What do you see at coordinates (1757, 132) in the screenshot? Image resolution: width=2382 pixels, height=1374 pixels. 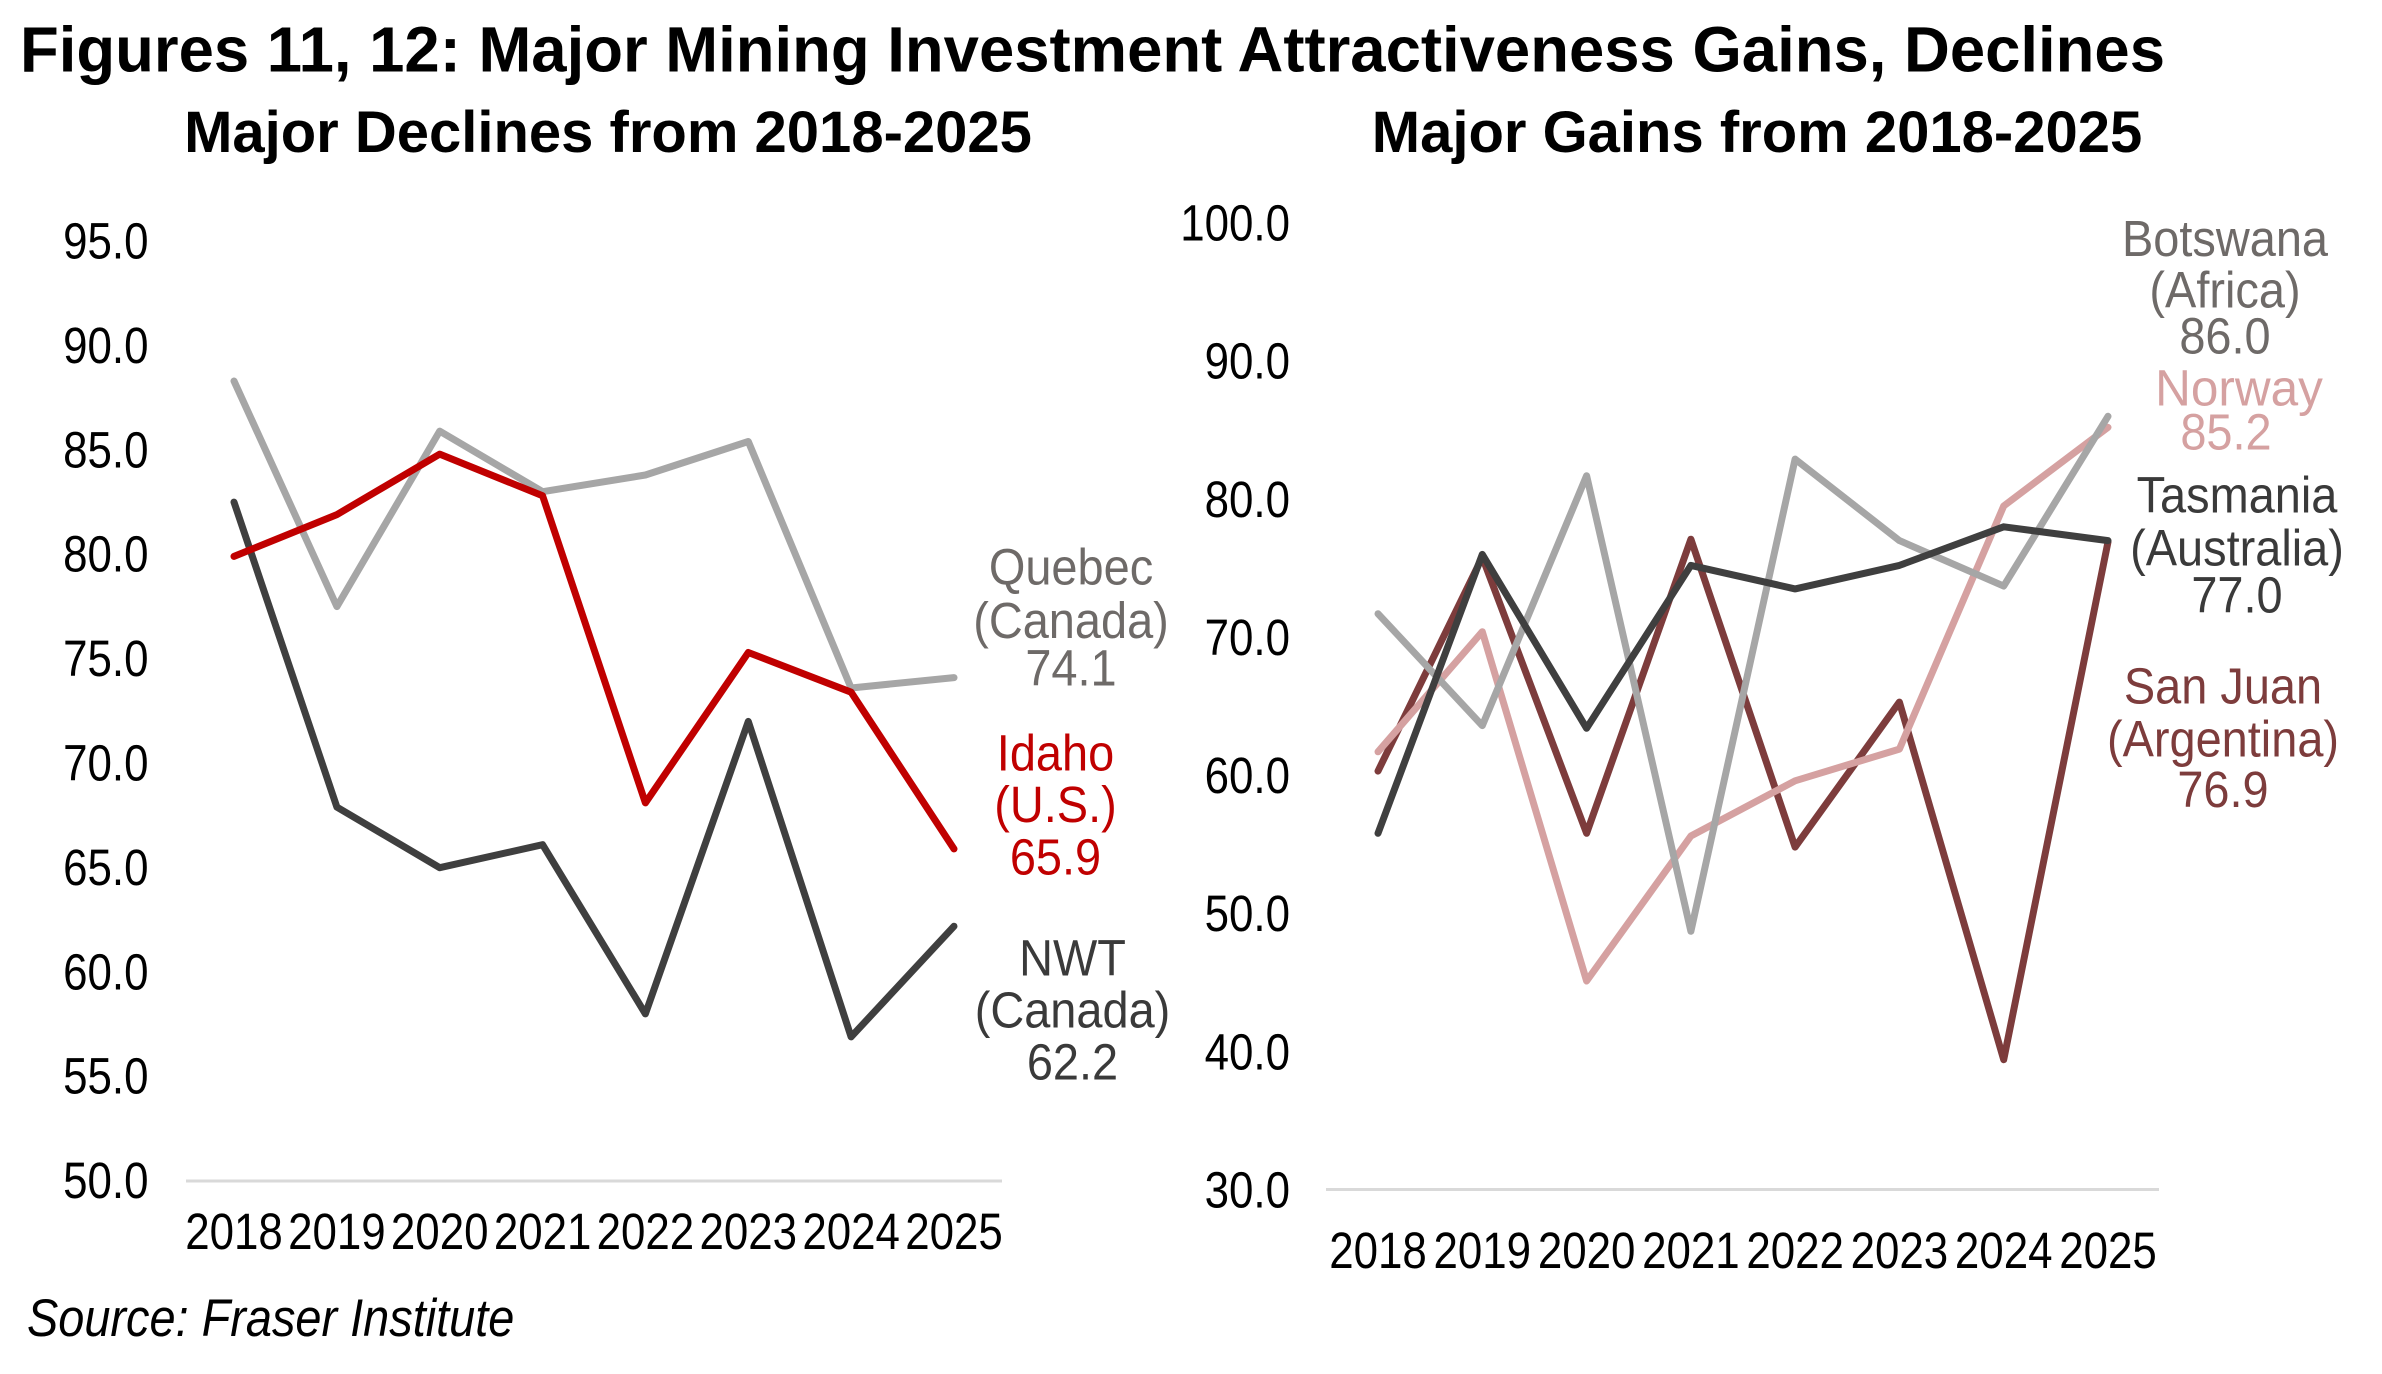 I see `svg-text: Major Gains from 2018-2025` at bounding box center [1757, 132].